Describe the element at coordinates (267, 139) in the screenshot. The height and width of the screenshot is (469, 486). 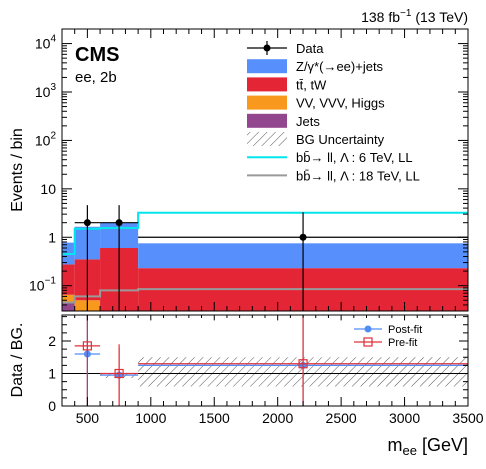
I see `legend-swatch-hatch` at that location.